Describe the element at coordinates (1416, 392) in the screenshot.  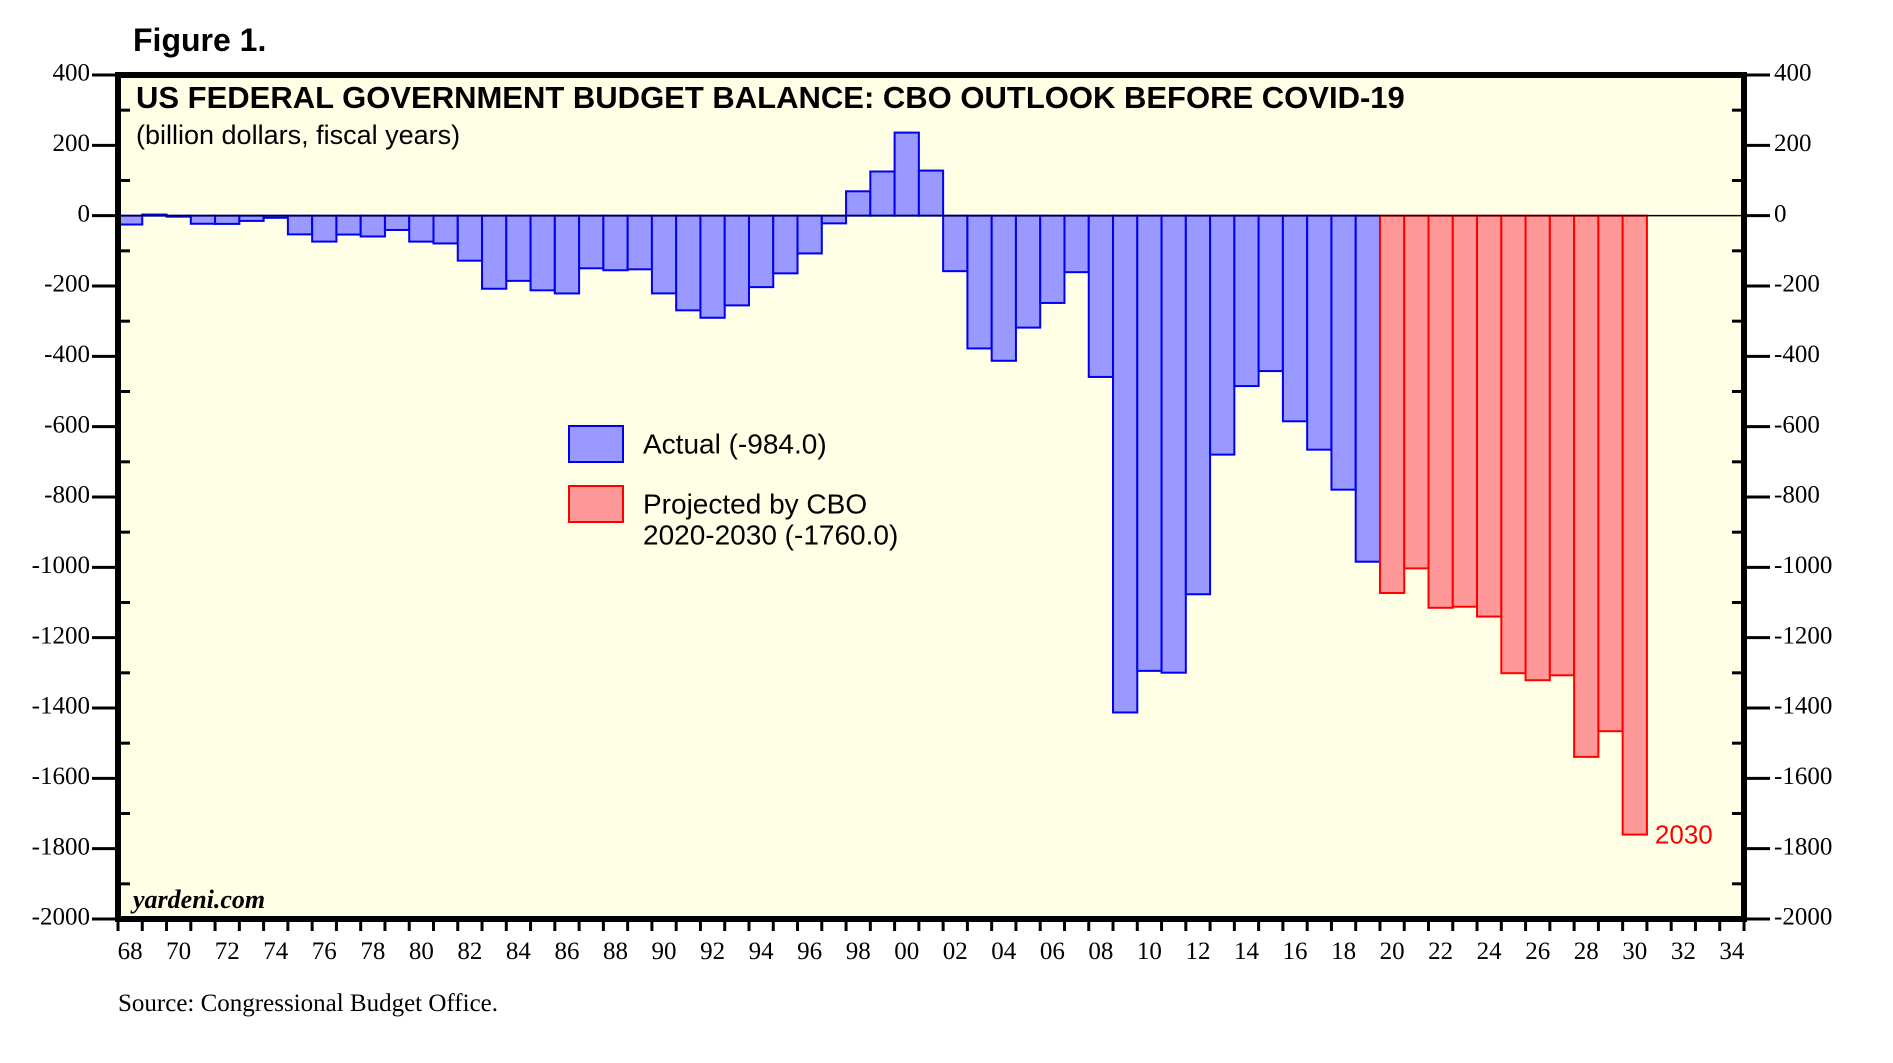
I see `bar-projected-2021` at that location.